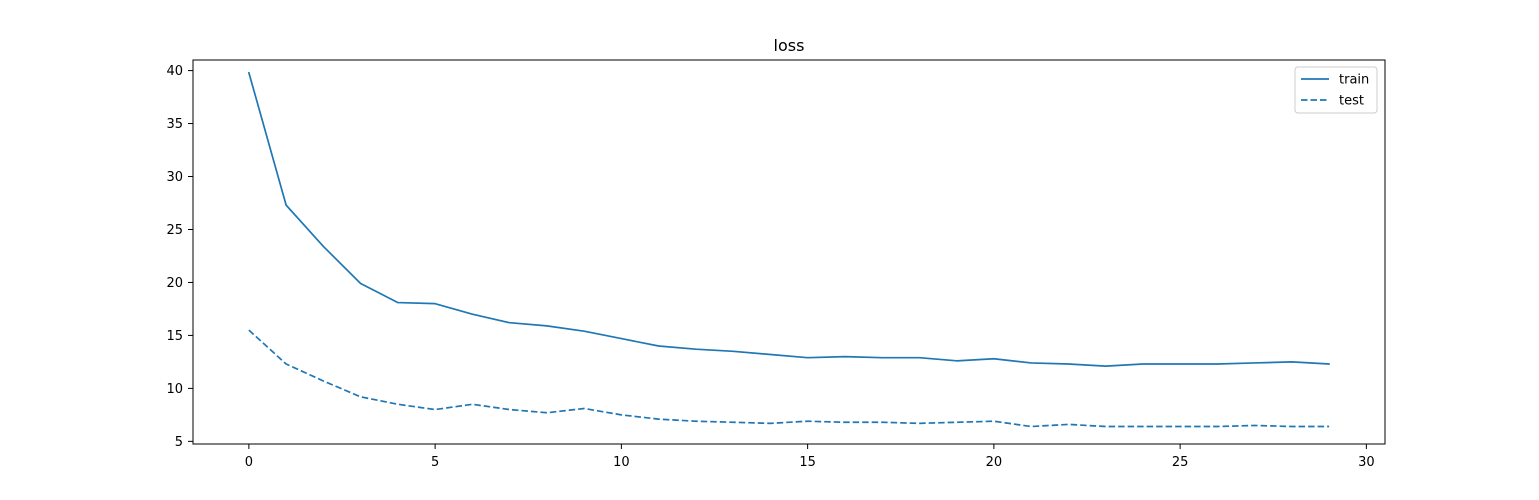 The image size is (1539, 500). I want to click on x-tick-label: 0, so click(249, 462).